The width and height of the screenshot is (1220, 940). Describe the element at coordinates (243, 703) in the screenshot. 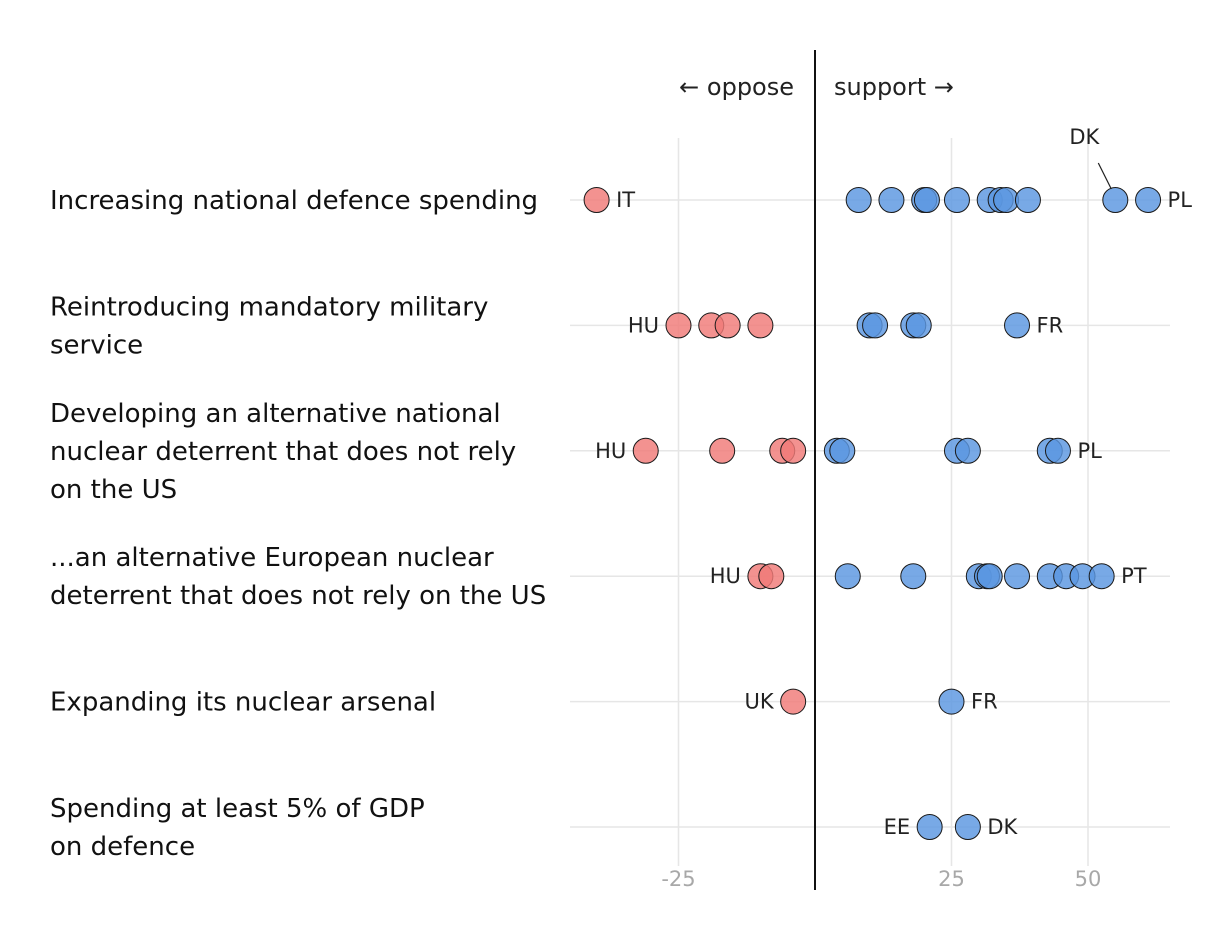

I see `row-label: Expanding its nuclear arsenal` at that location.